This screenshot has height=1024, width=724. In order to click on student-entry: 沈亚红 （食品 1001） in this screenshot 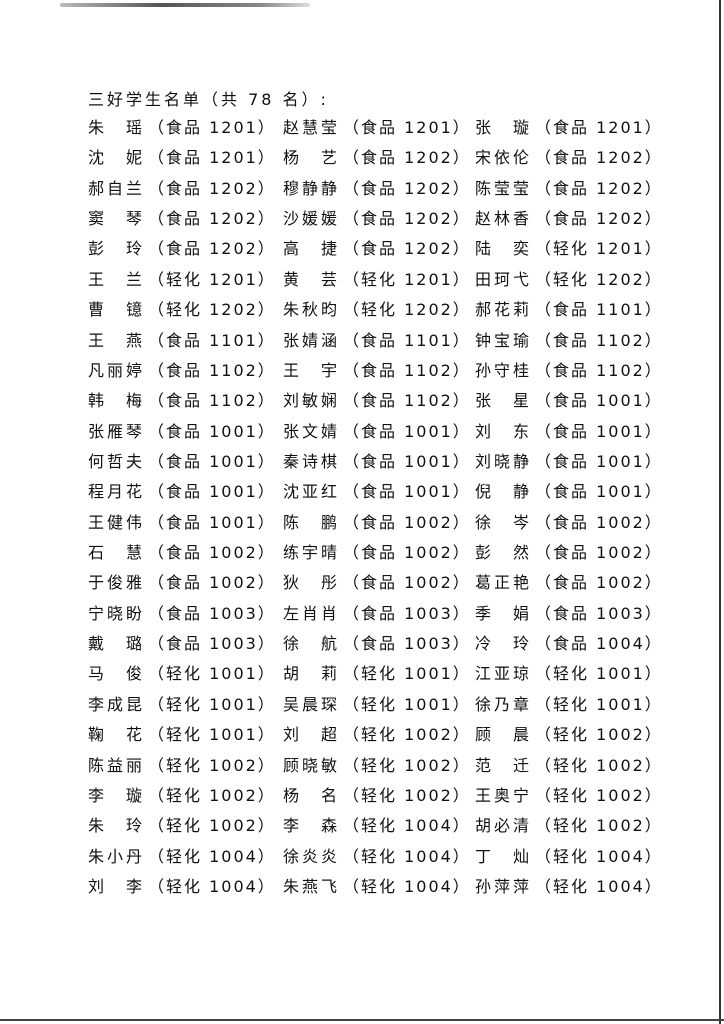, I will do `click(377, 490)`.